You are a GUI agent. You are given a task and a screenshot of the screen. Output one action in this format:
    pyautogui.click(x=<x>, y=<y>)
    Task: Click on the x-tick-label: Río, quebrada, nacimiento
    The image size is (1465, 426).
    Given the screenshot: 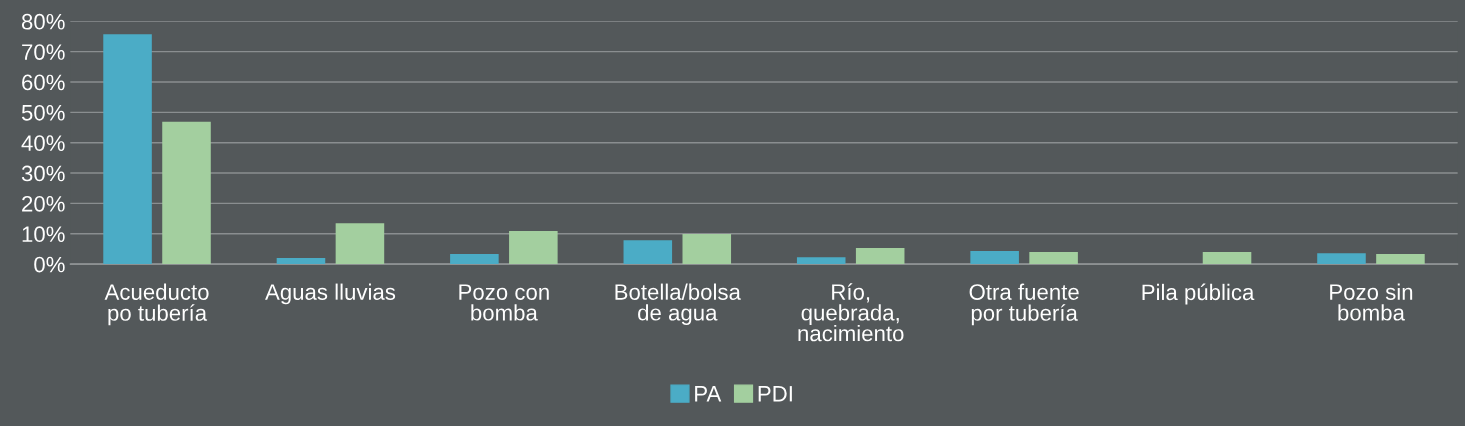 What is the action you would take?
    pyautogui.click(x=851, y=312)
    